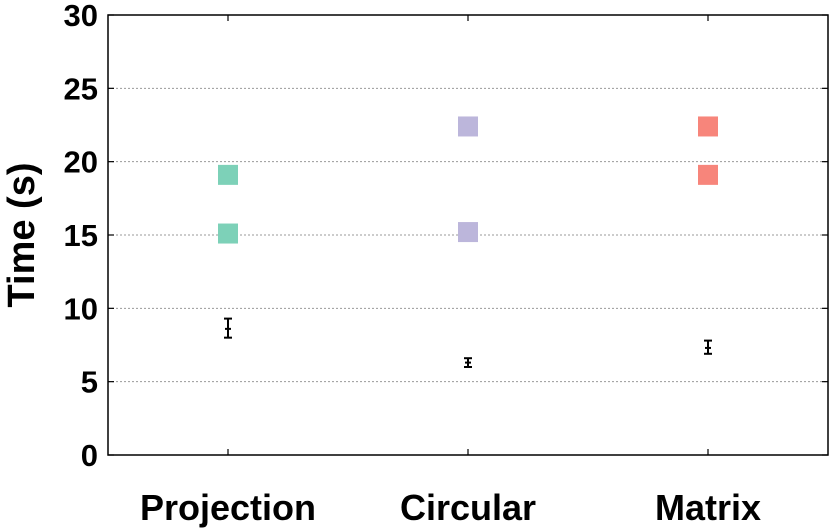  Describe the element at coordinates (708, 507) in the screenshot. I see `x-tick-label: Matrix` at that location.